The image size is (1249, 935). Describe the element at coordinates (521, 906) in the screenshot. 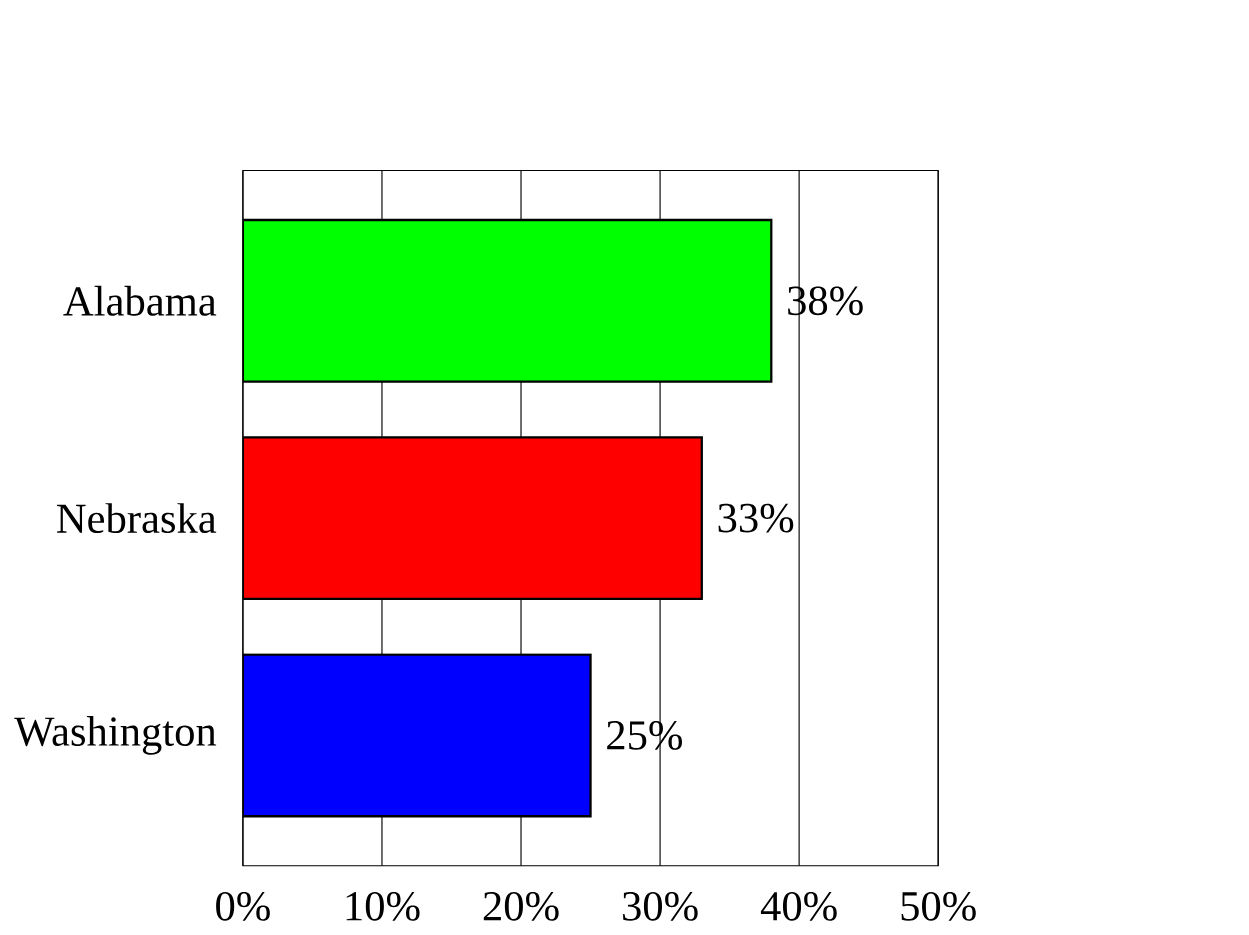

I see `x-tick-label: 20%` at that location.